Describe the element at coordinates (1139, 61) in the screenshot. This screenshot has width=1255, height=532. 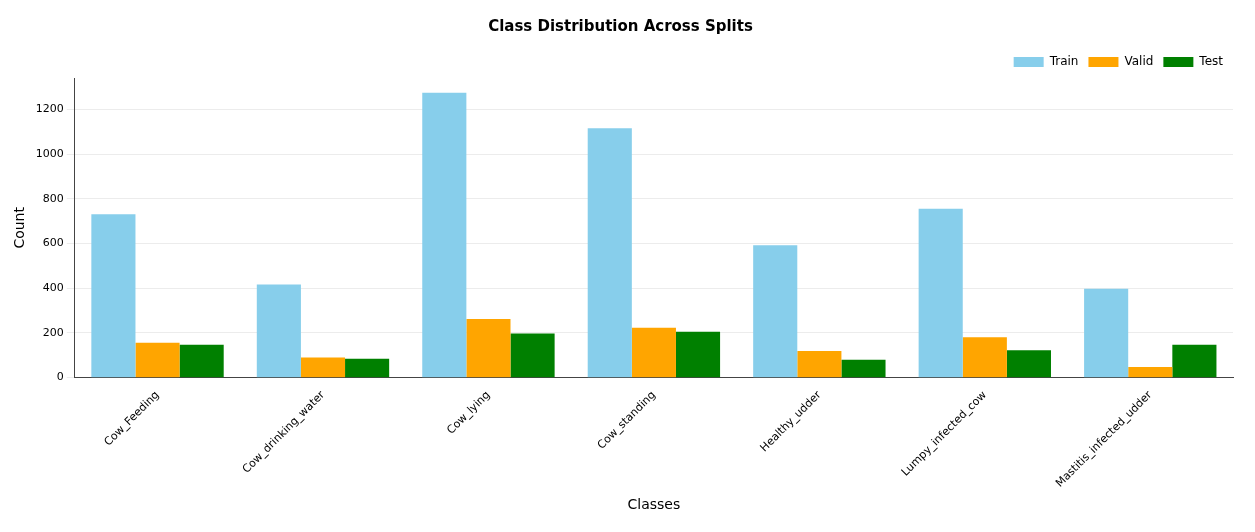
I see `legend-label: Valid` at that location.